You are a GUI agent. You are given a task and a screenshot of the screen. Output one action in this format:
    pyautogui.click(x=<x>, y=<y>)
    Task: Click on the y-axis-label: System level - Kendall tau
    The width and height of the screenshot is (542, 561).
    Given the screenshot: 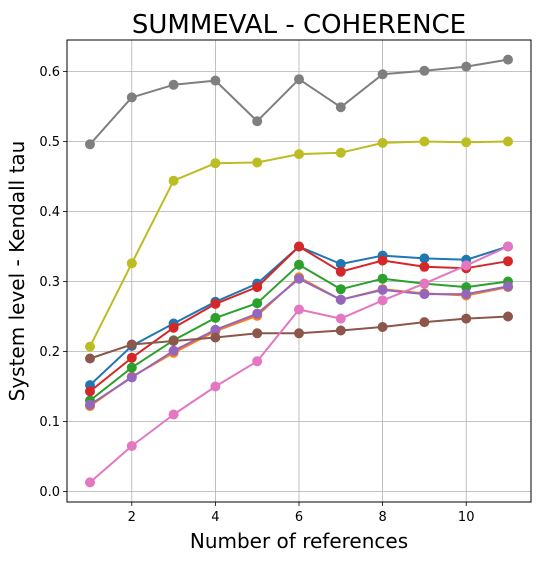 What is the action you would take?
    pyautogui.click(x=17, y=271)
    